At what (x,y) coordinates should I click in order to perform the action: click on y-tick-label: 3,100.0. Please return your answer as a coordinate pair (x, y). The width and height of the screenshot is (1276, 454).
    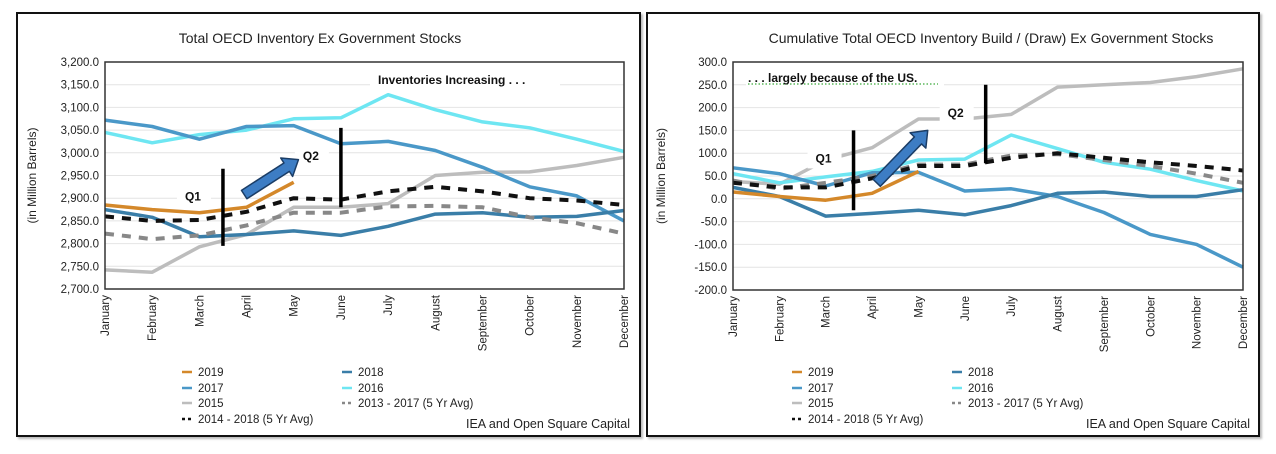
    Looking at the image, I should click on (80, 108).